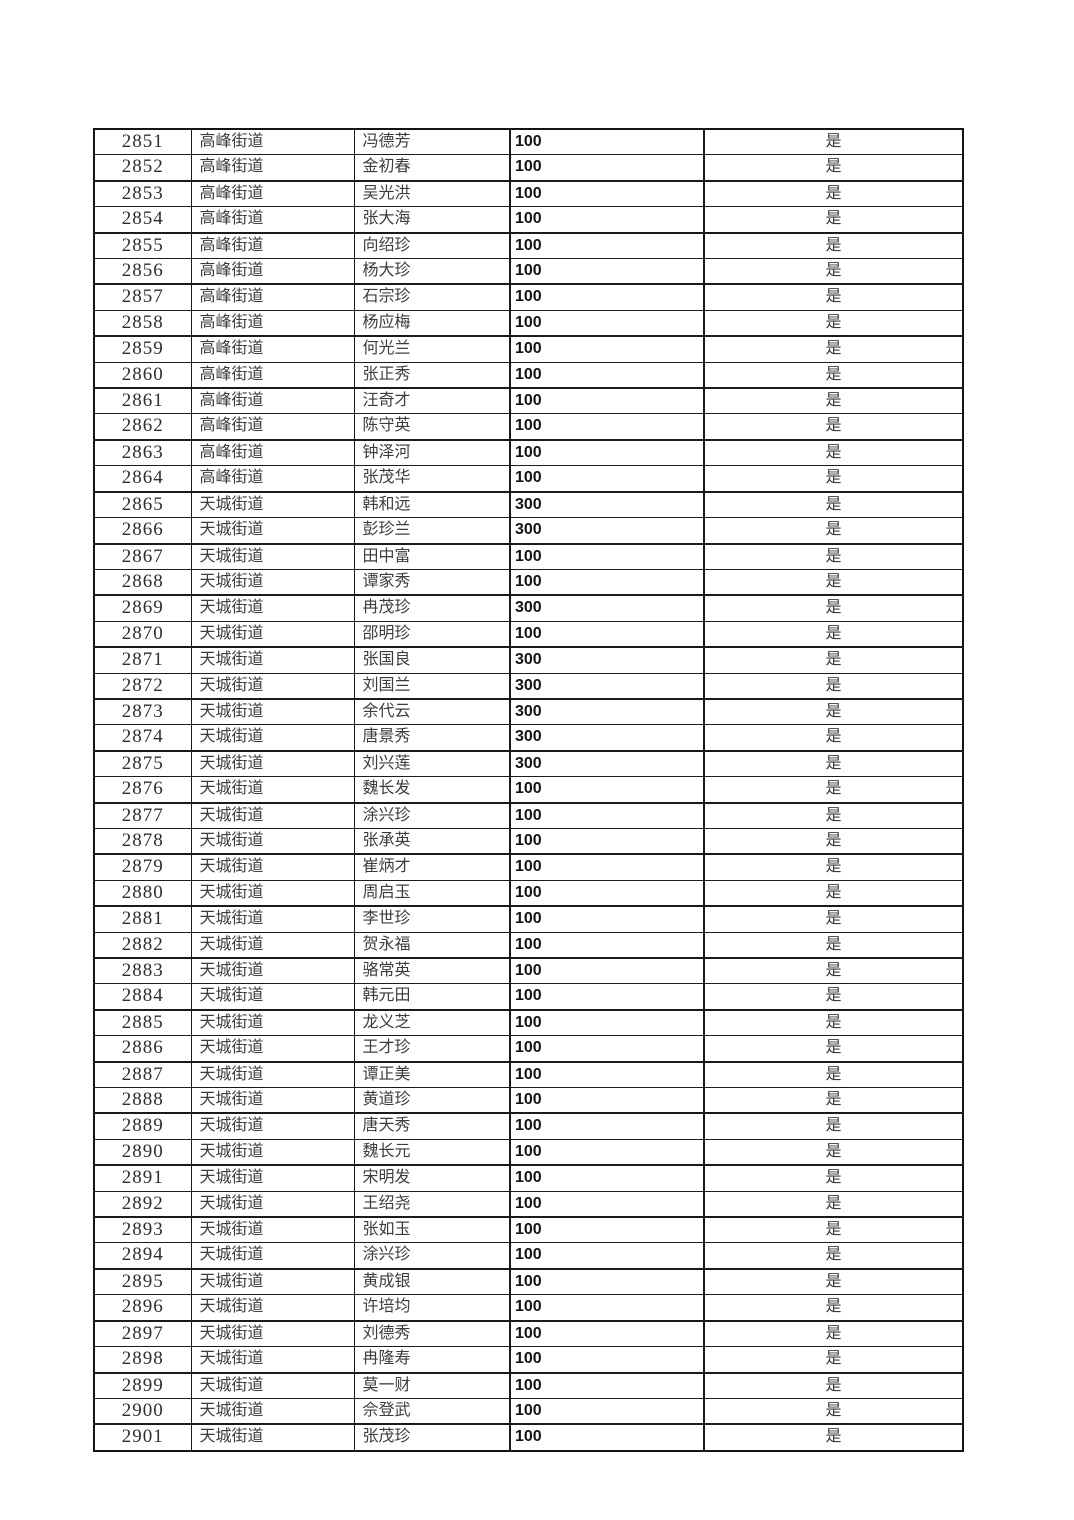 The height and width of the screenshot is (1520, 1074). What do you see at coordinates (432, 867) in the screenshot?
I see `cell-name: 崔炳才` at bounding box center [432, 867].